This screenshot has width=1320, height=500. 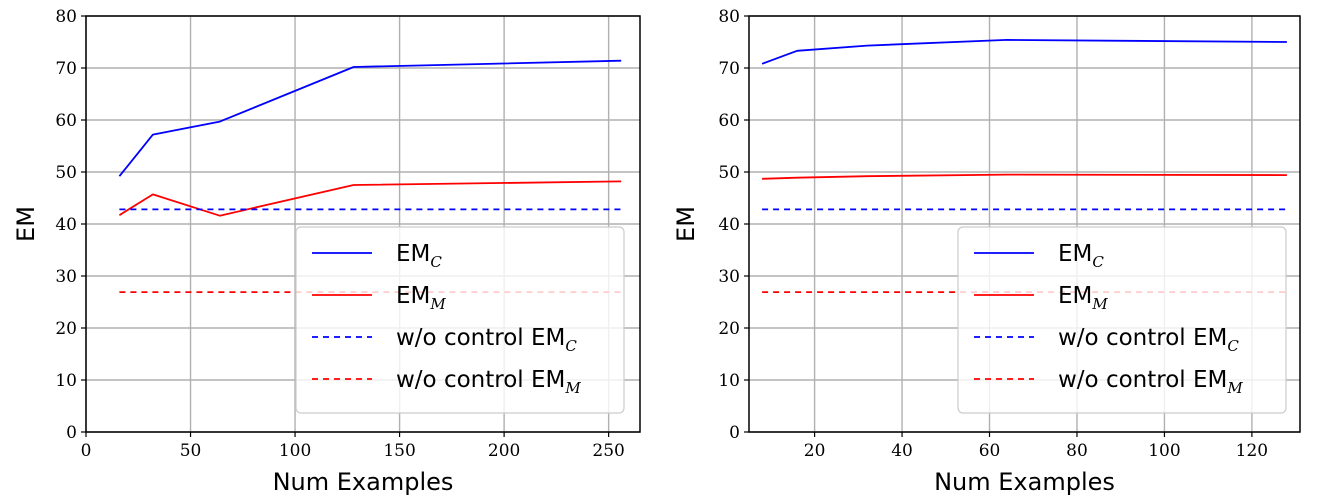 I want to click on chart1-series-1-line, so click(x=1024, y=176).